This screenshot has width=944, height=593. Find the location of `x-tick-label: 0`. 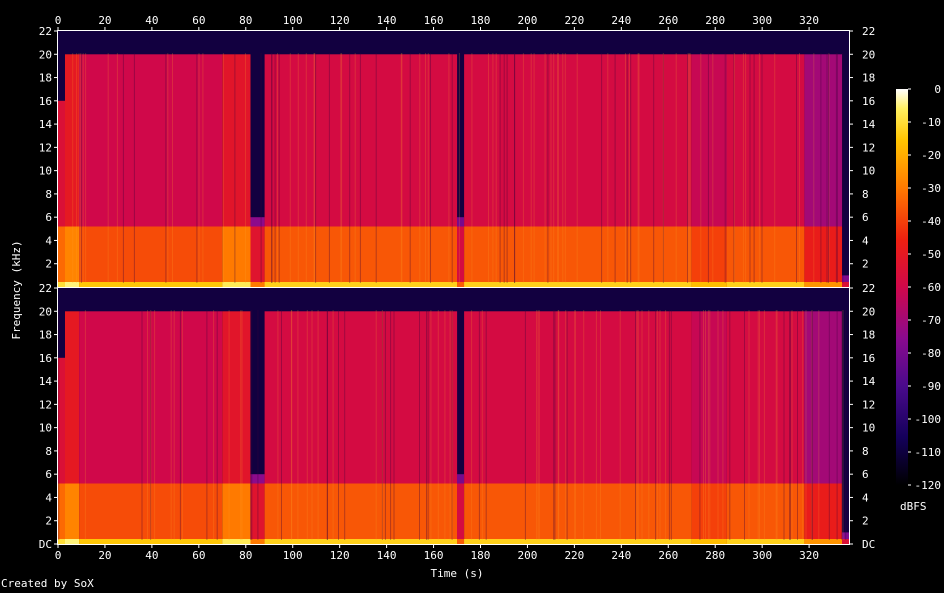

x-tick-label: 0 is located at coordinates (58, 20).